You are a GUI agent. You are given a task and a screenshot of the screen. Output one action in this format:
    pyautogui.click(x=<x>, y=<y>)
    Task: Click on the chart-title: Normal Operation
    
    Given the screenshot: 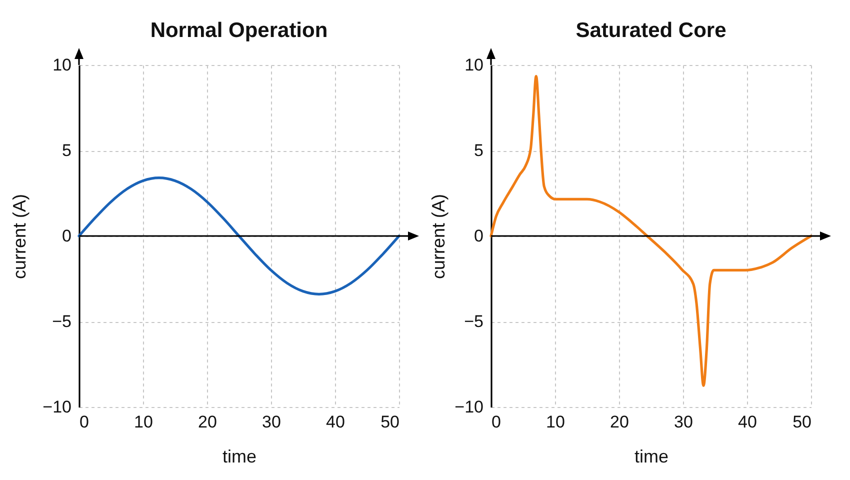 What is the action you would take?
    pyautogui.click(x=239, y=30)
    